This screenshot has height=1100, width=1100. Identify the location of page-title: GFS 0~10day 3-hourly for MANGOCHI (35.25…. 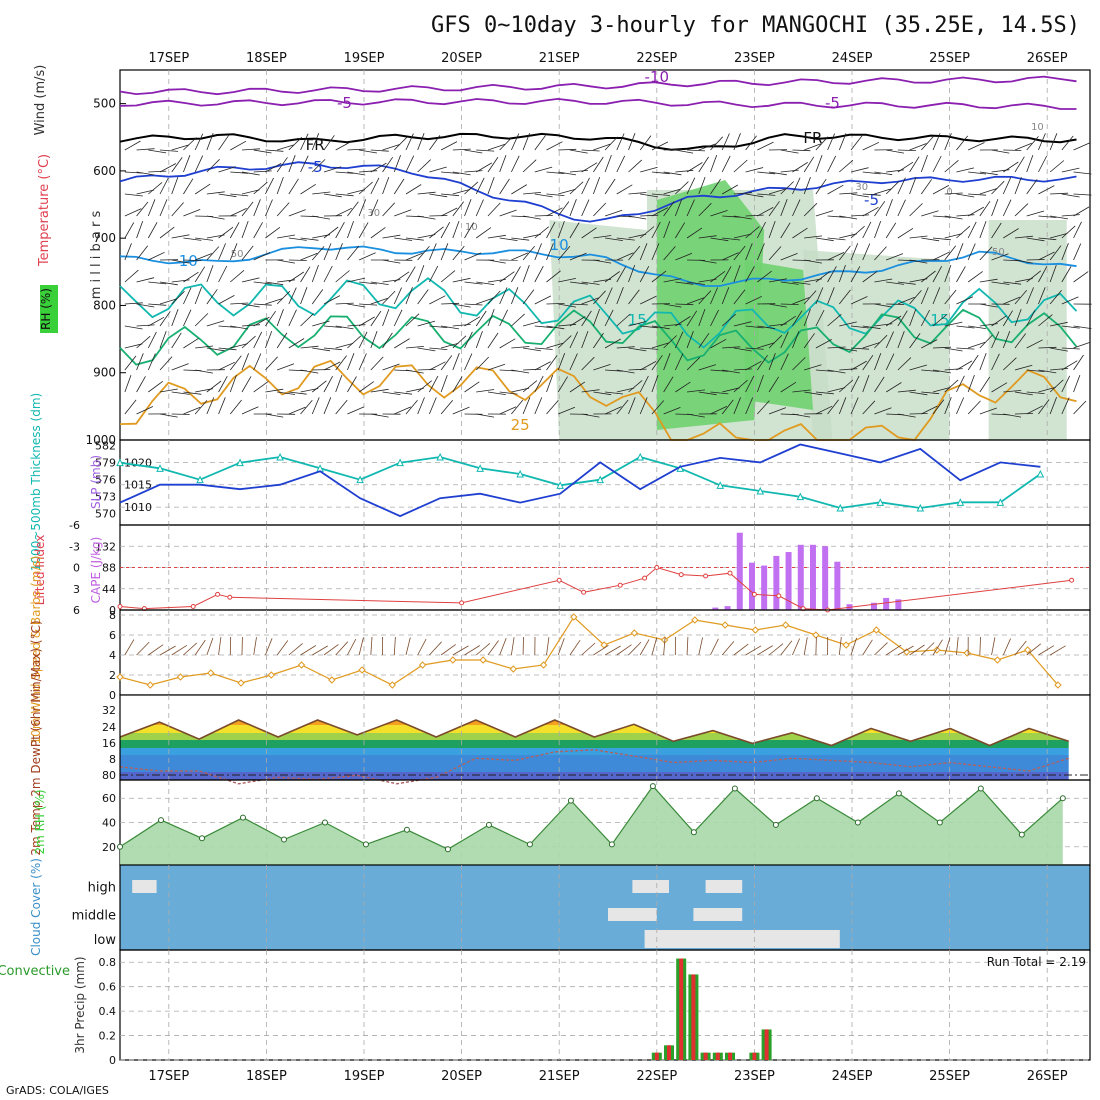
(755, 25).